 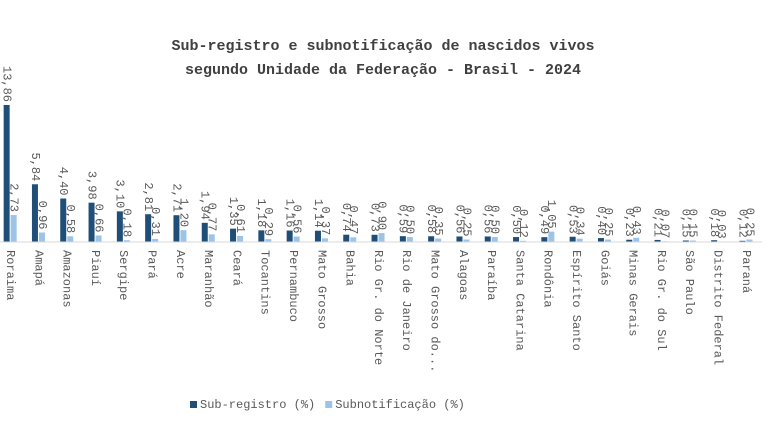 What do you see at coordinates (120, 194) in the screenshot?
I see `value-label: 3,10` at bounding box center [120, 194].